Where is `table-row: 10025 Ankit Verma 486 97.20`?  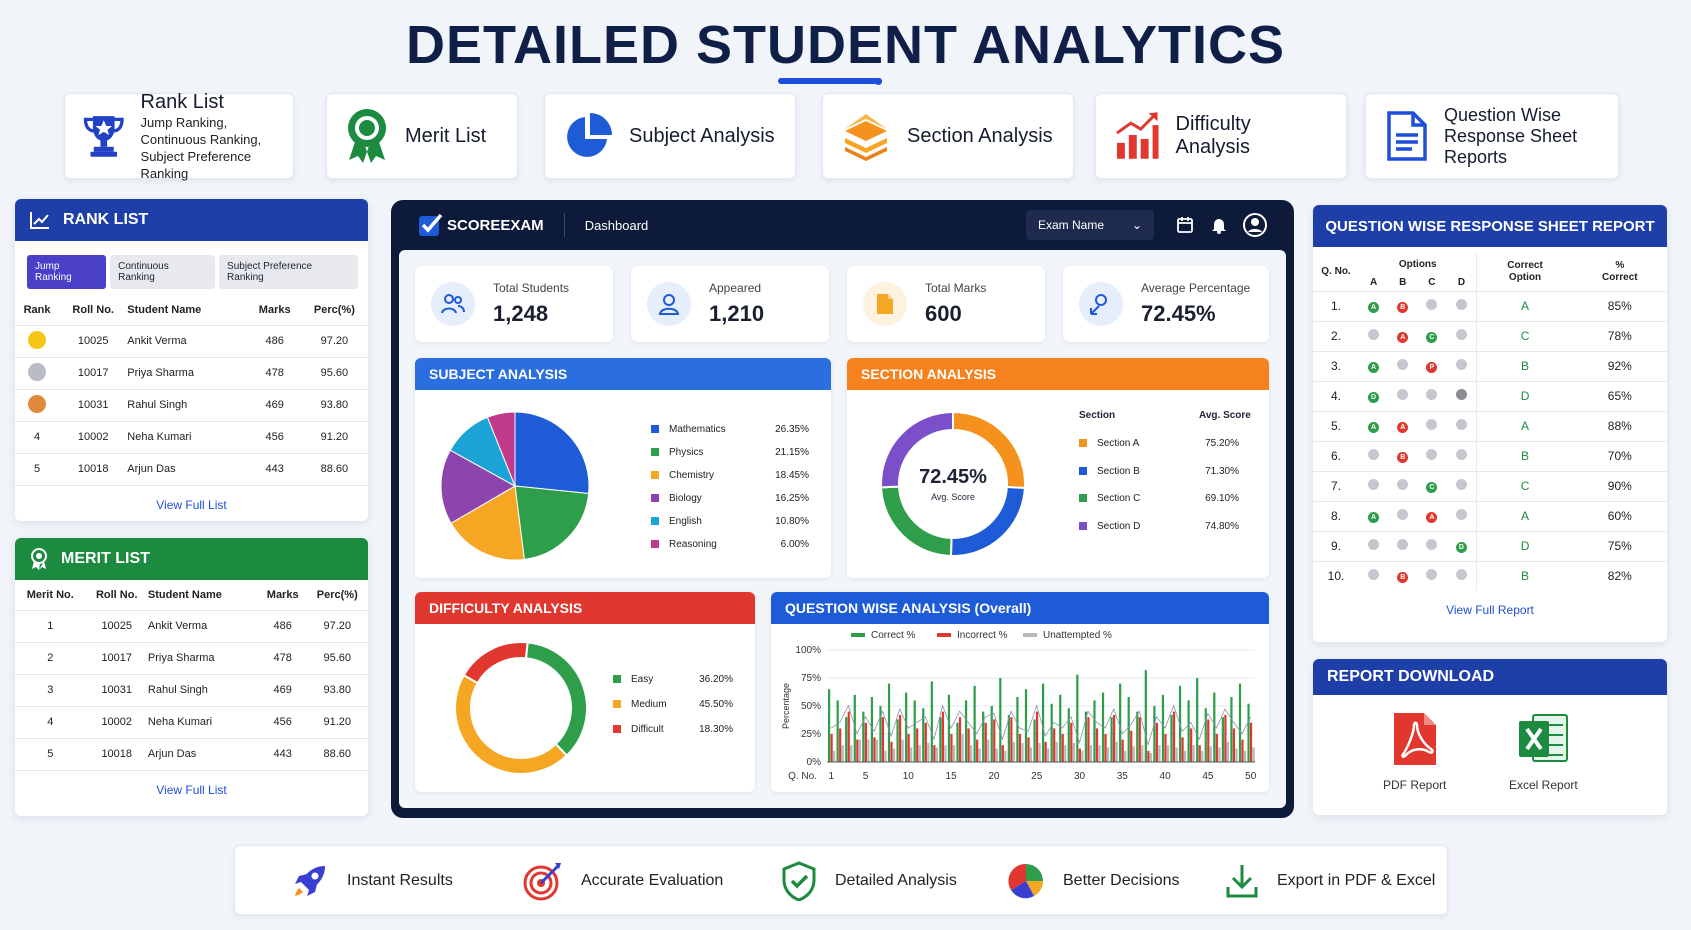
table-row: 10025 Ankit Verma 486 97.20 is located at coordinates (191, 340).